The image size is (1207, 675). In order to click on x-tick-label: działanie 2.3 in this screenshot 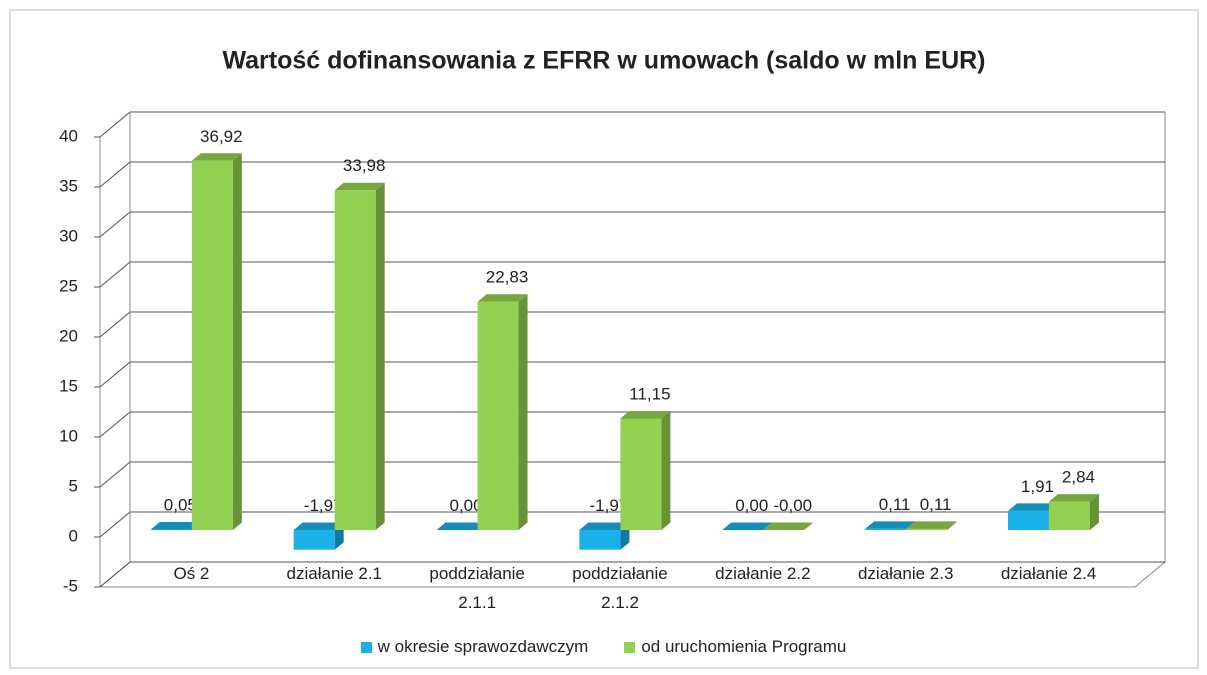, I will do `click(905, 573)`.